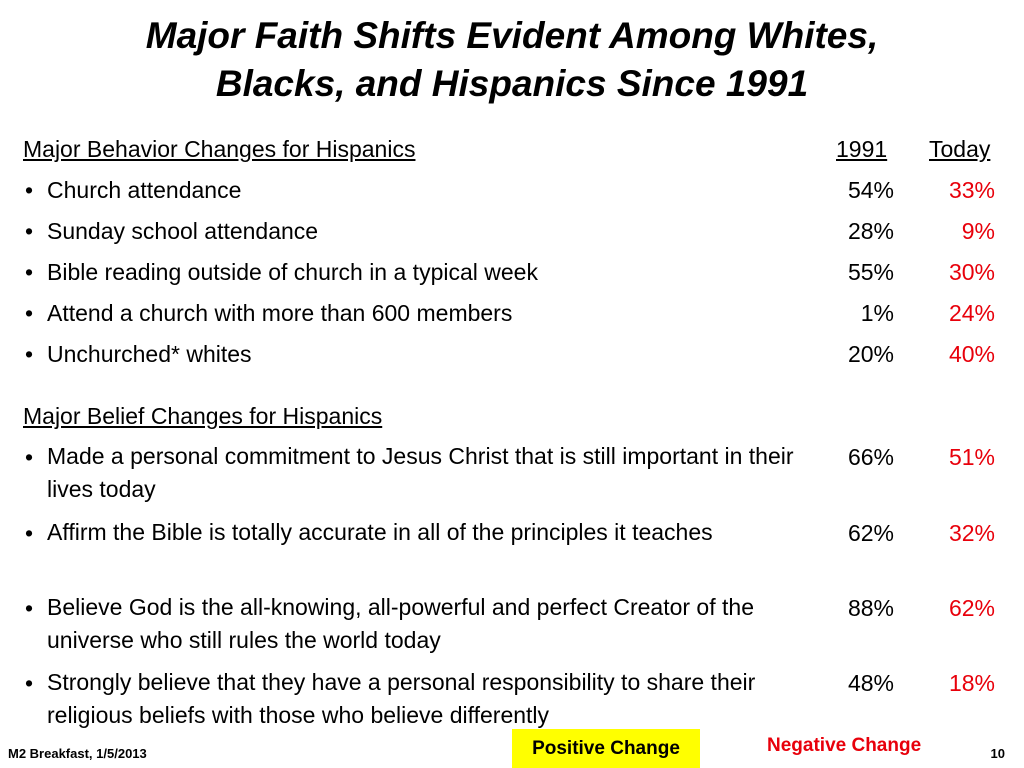  I want to click on column-header-1991: 1991, so click(862, 149).